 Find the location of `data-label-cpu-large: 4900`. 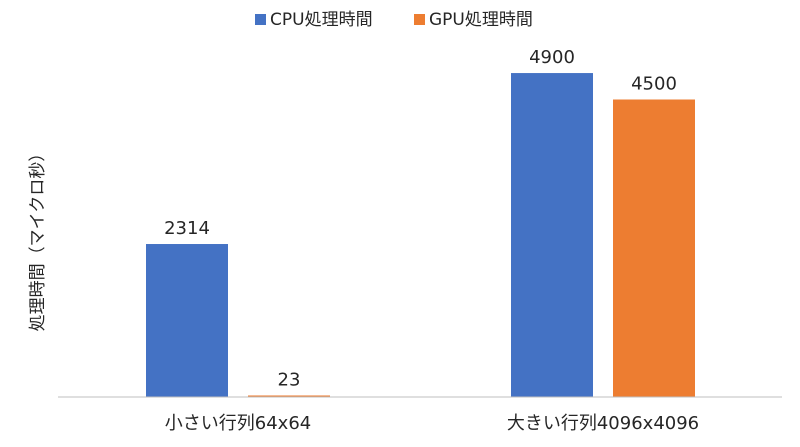

data-label-cpu-large: 4900 is located at coordinates (552, 57).